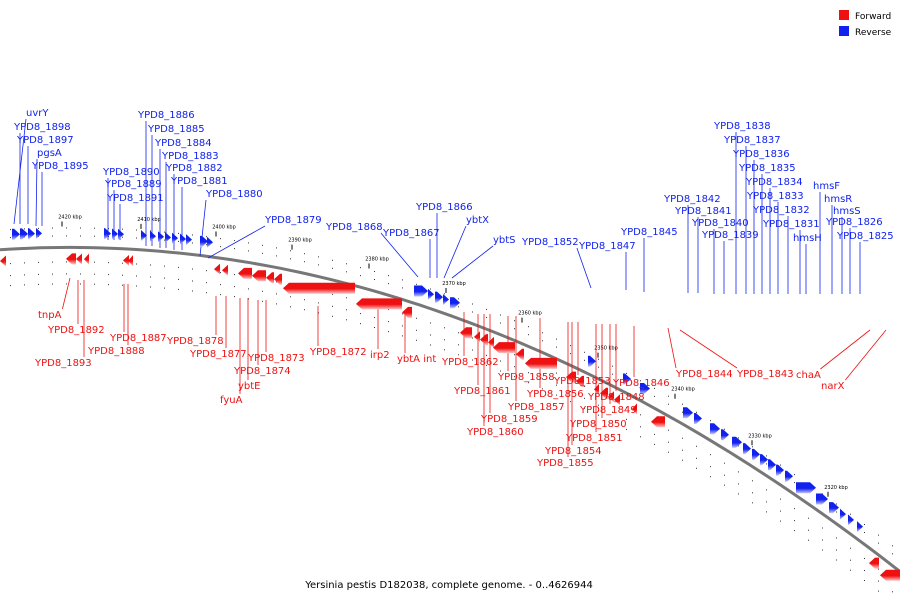  What do you see at coordinates (594, 438) in the screenshot?
I see `gene-label: YPD8_1851` at bounding box center [594, 438].